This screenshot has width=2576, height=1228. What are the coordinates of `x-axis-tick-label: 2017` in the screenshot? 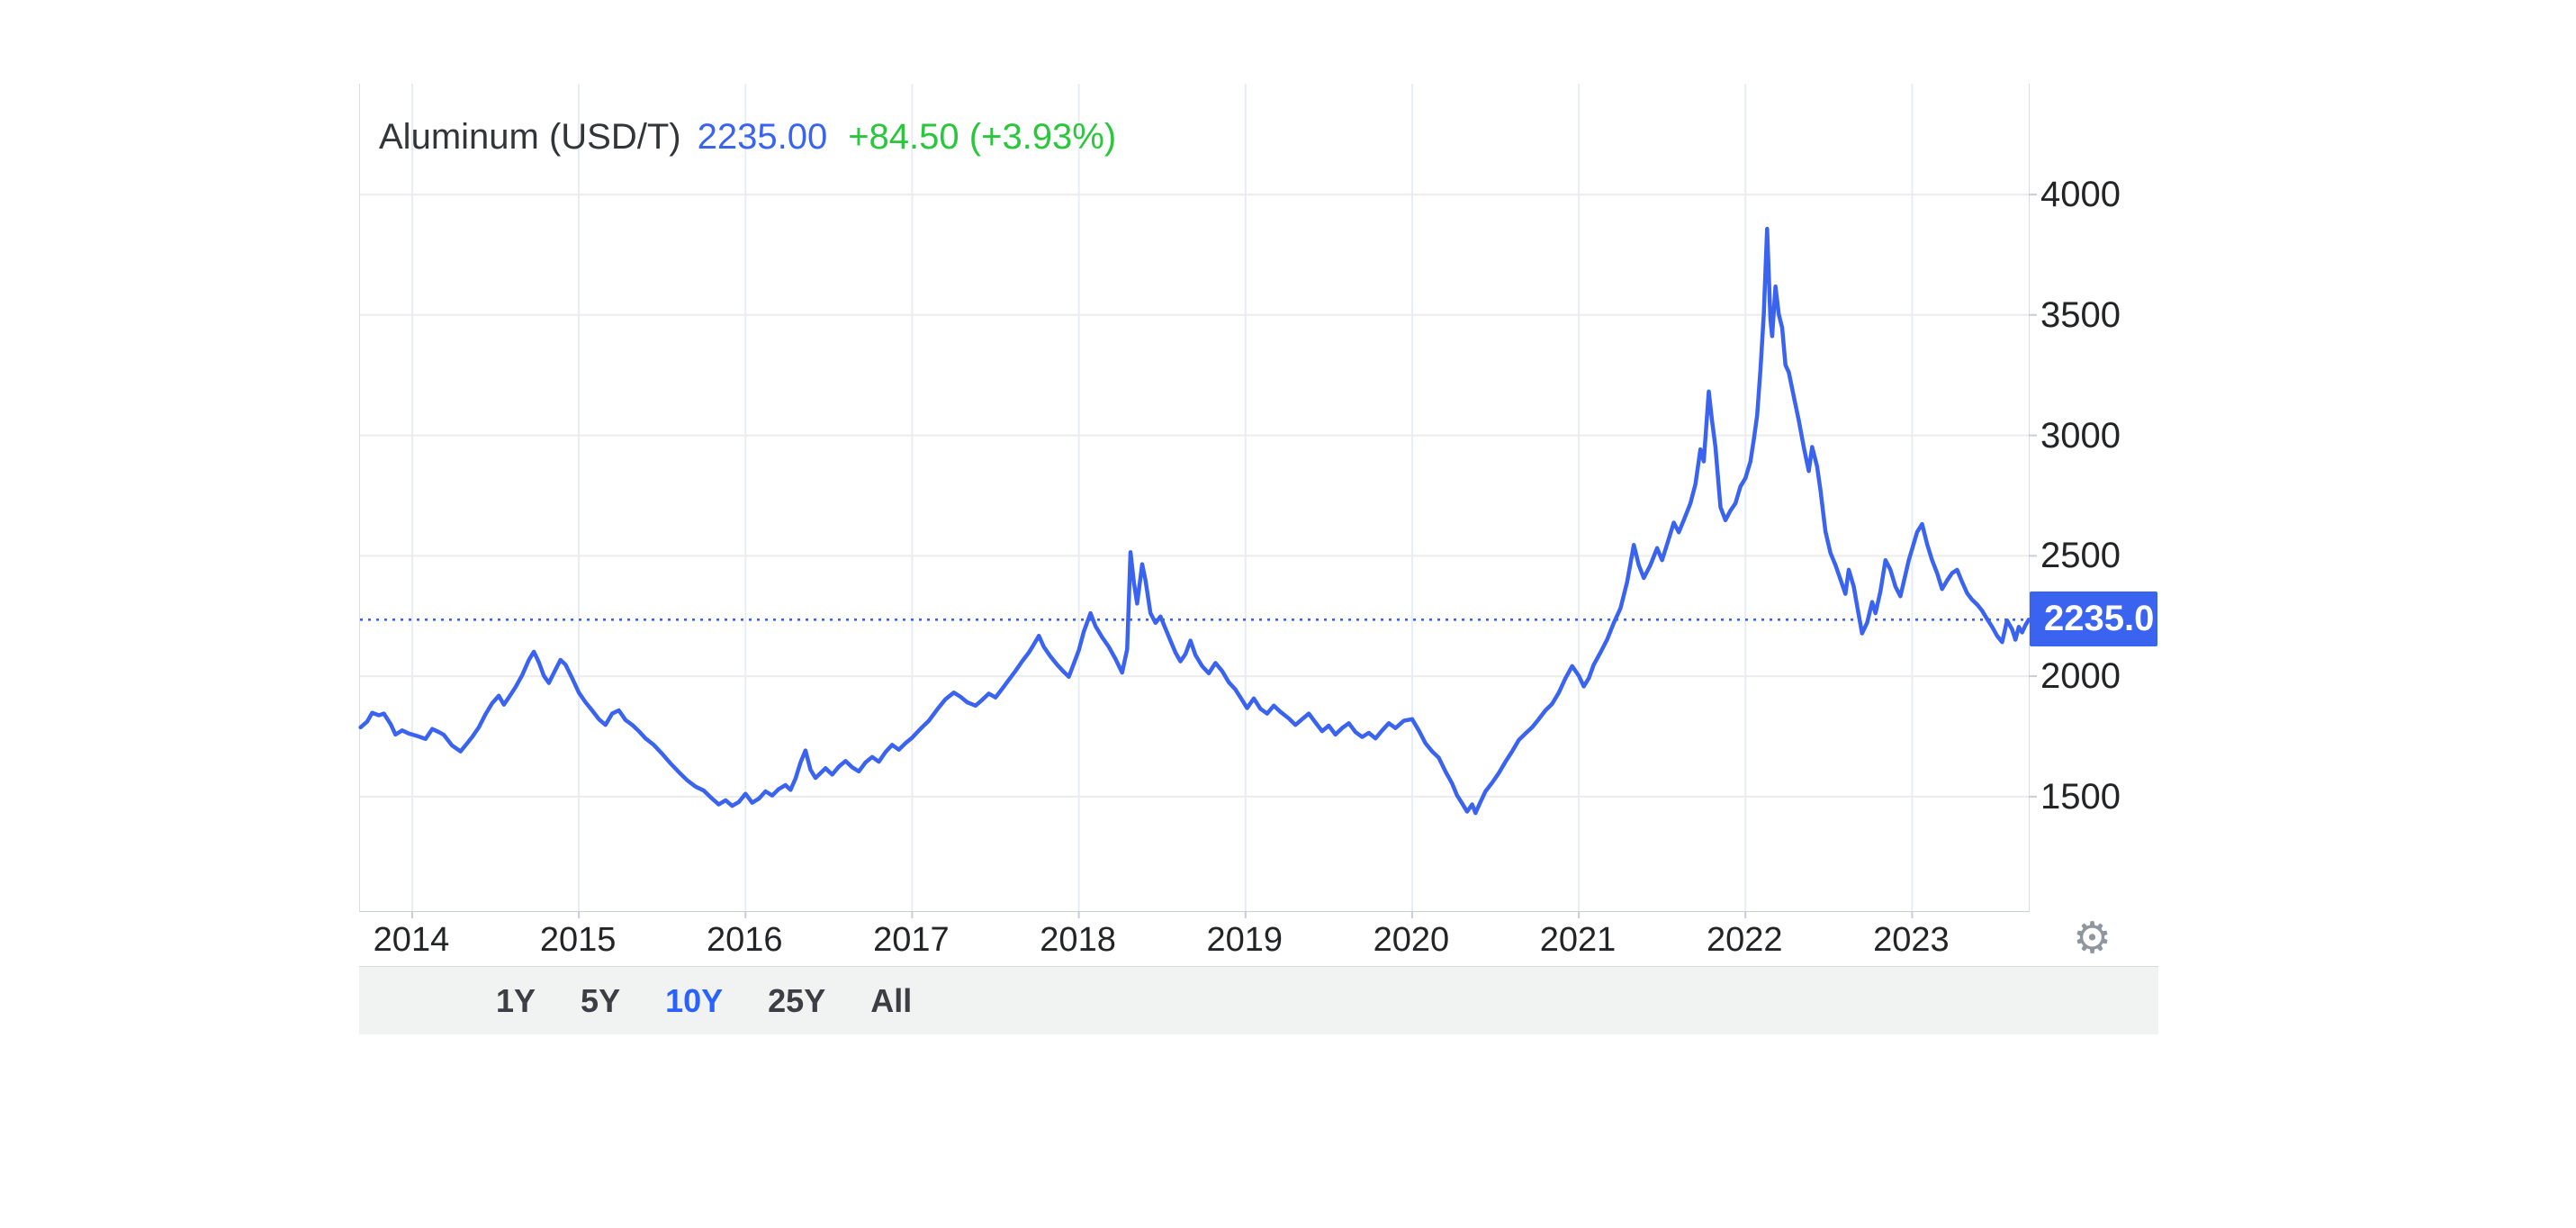 It's located at (911, 940).